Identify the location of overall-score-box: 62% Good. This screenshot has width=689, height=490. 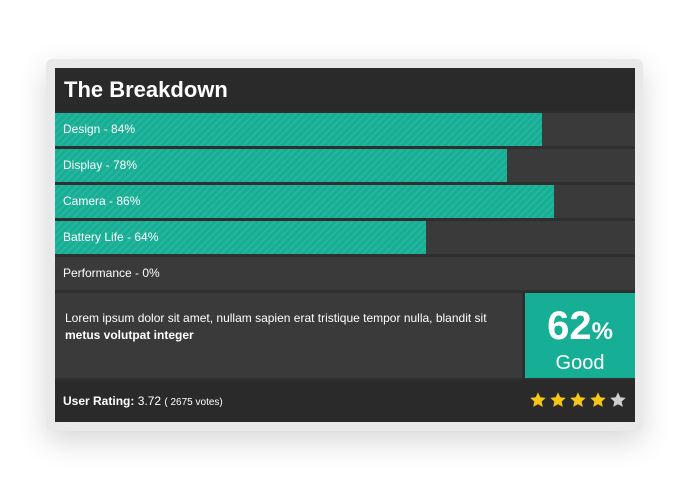
(580, 335).